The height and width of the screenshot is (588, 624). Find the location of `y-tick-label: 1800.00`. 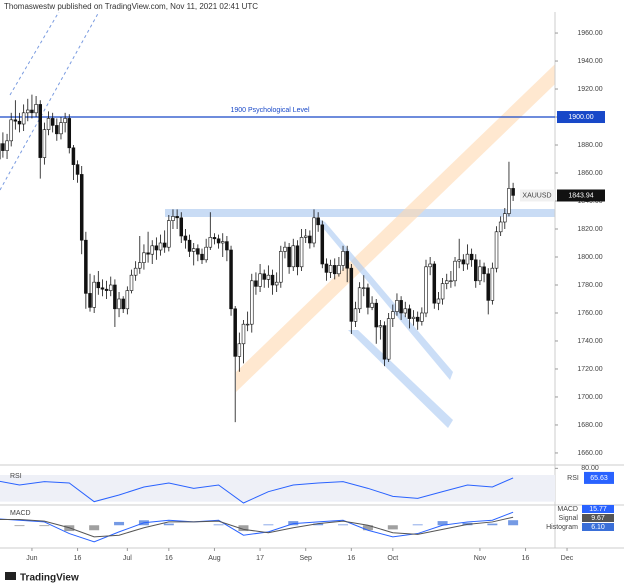

y-tick-label: 1800.00 is located at coordinates (589, 257).